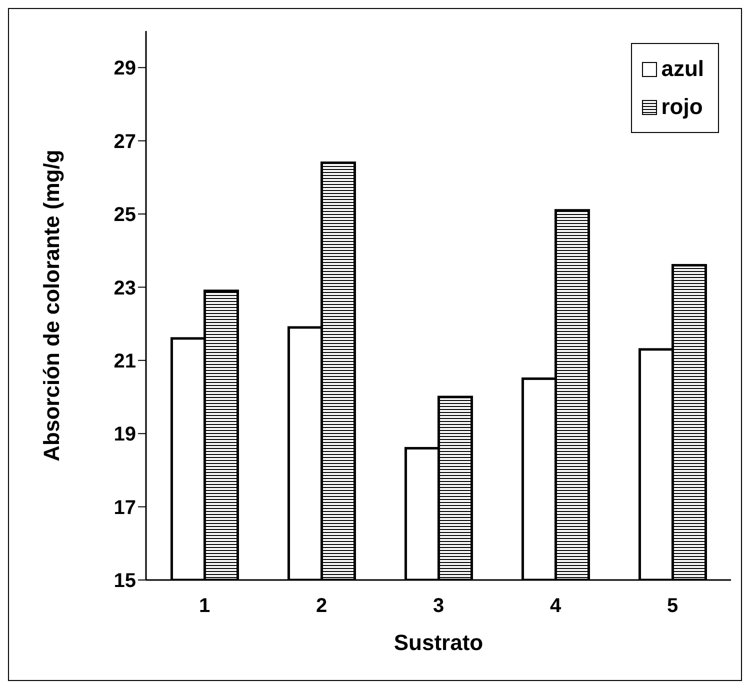 This screenshot has height=689, width=750. I want to click on x-axis-title: Sustrato, so click(439, 642).